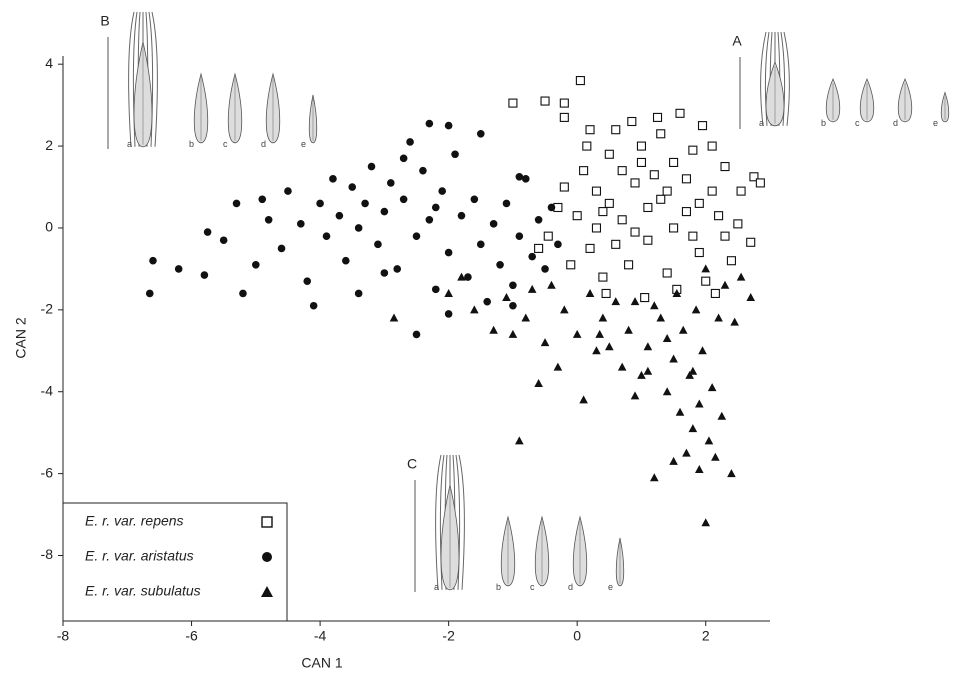 The height and width of the screenshot is (676, 965). Describe the element at coordinates (321, 663) in the screenshot. I see `x-axis-label: CAN 1` at that location.